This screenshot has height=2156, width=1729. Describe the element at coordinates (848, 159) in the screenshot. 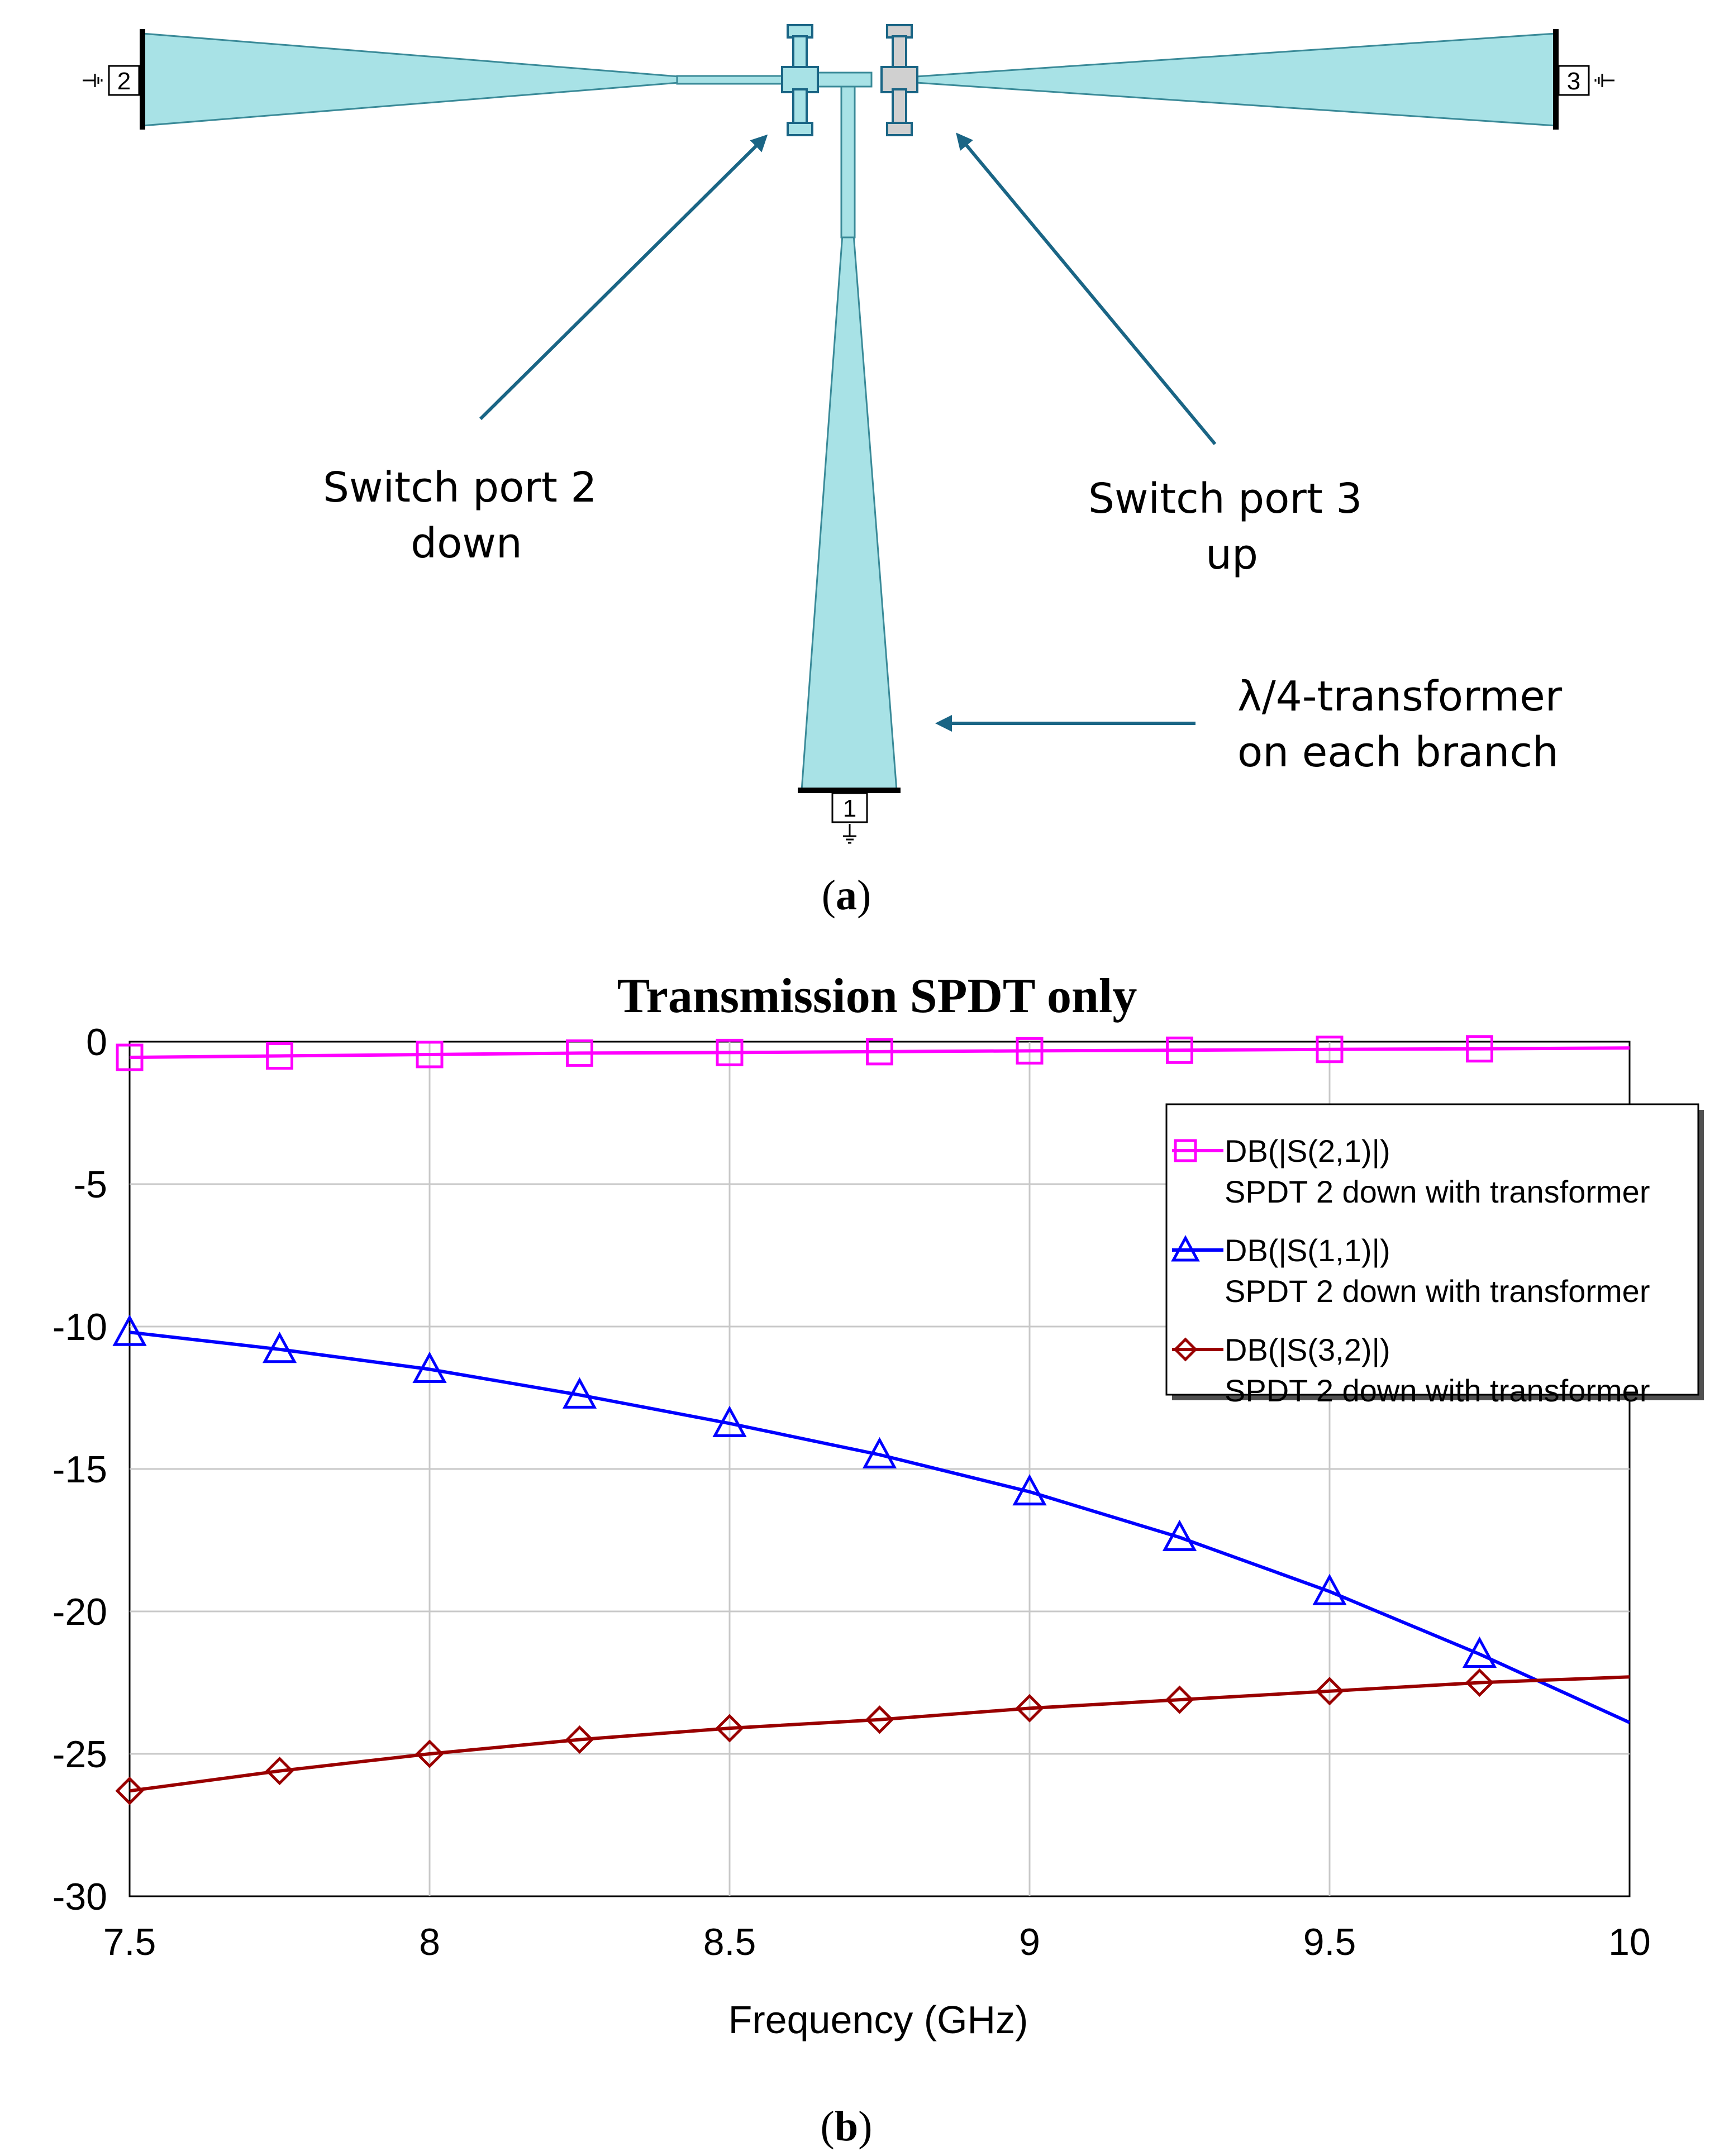

I see `feed-line-vertical` at that location.